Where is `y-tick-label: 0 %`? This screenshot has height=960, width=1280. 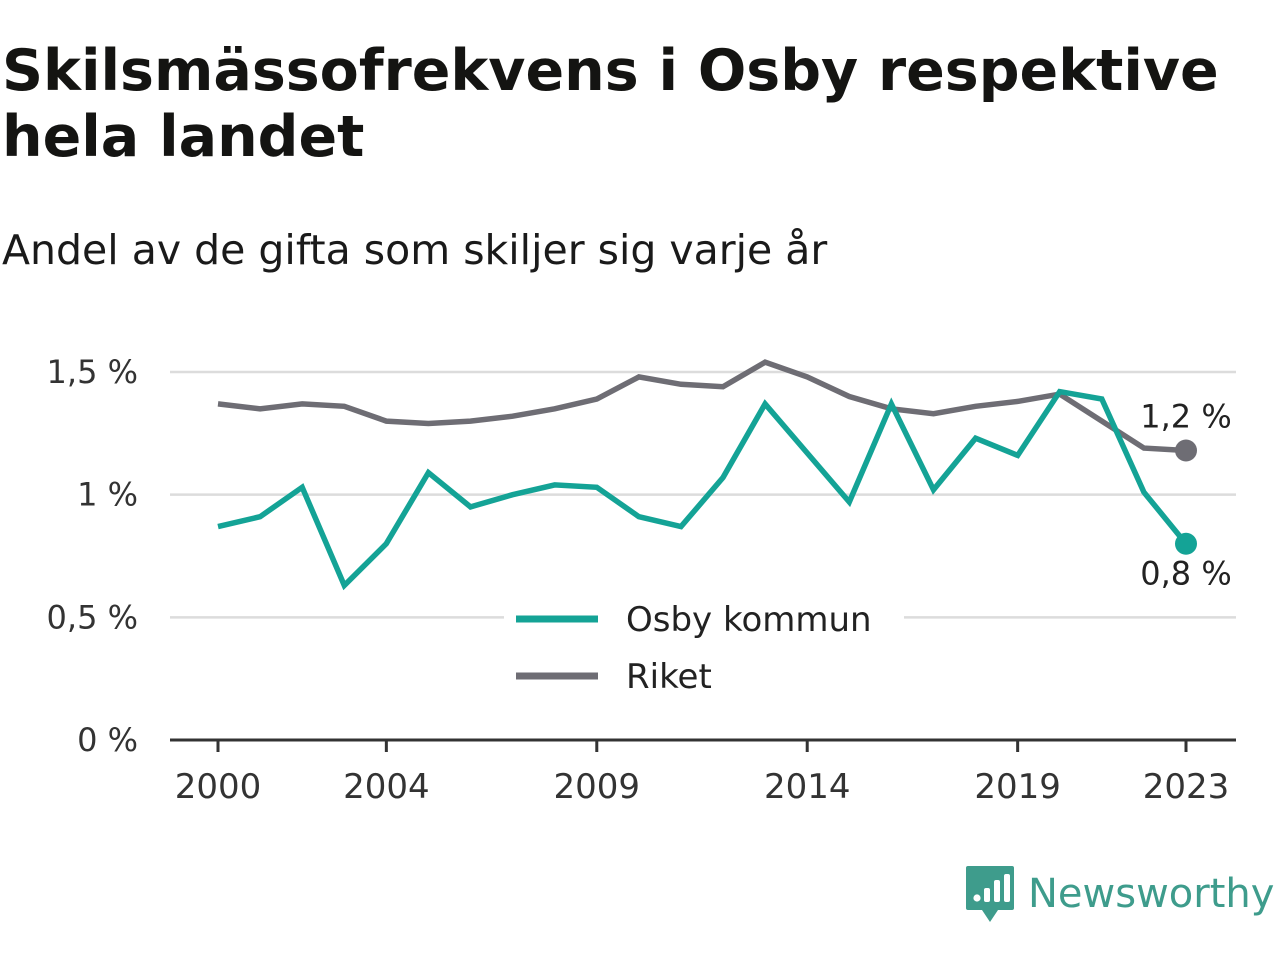
y-tick-label: 0 % is located at coordinates (107, 740).